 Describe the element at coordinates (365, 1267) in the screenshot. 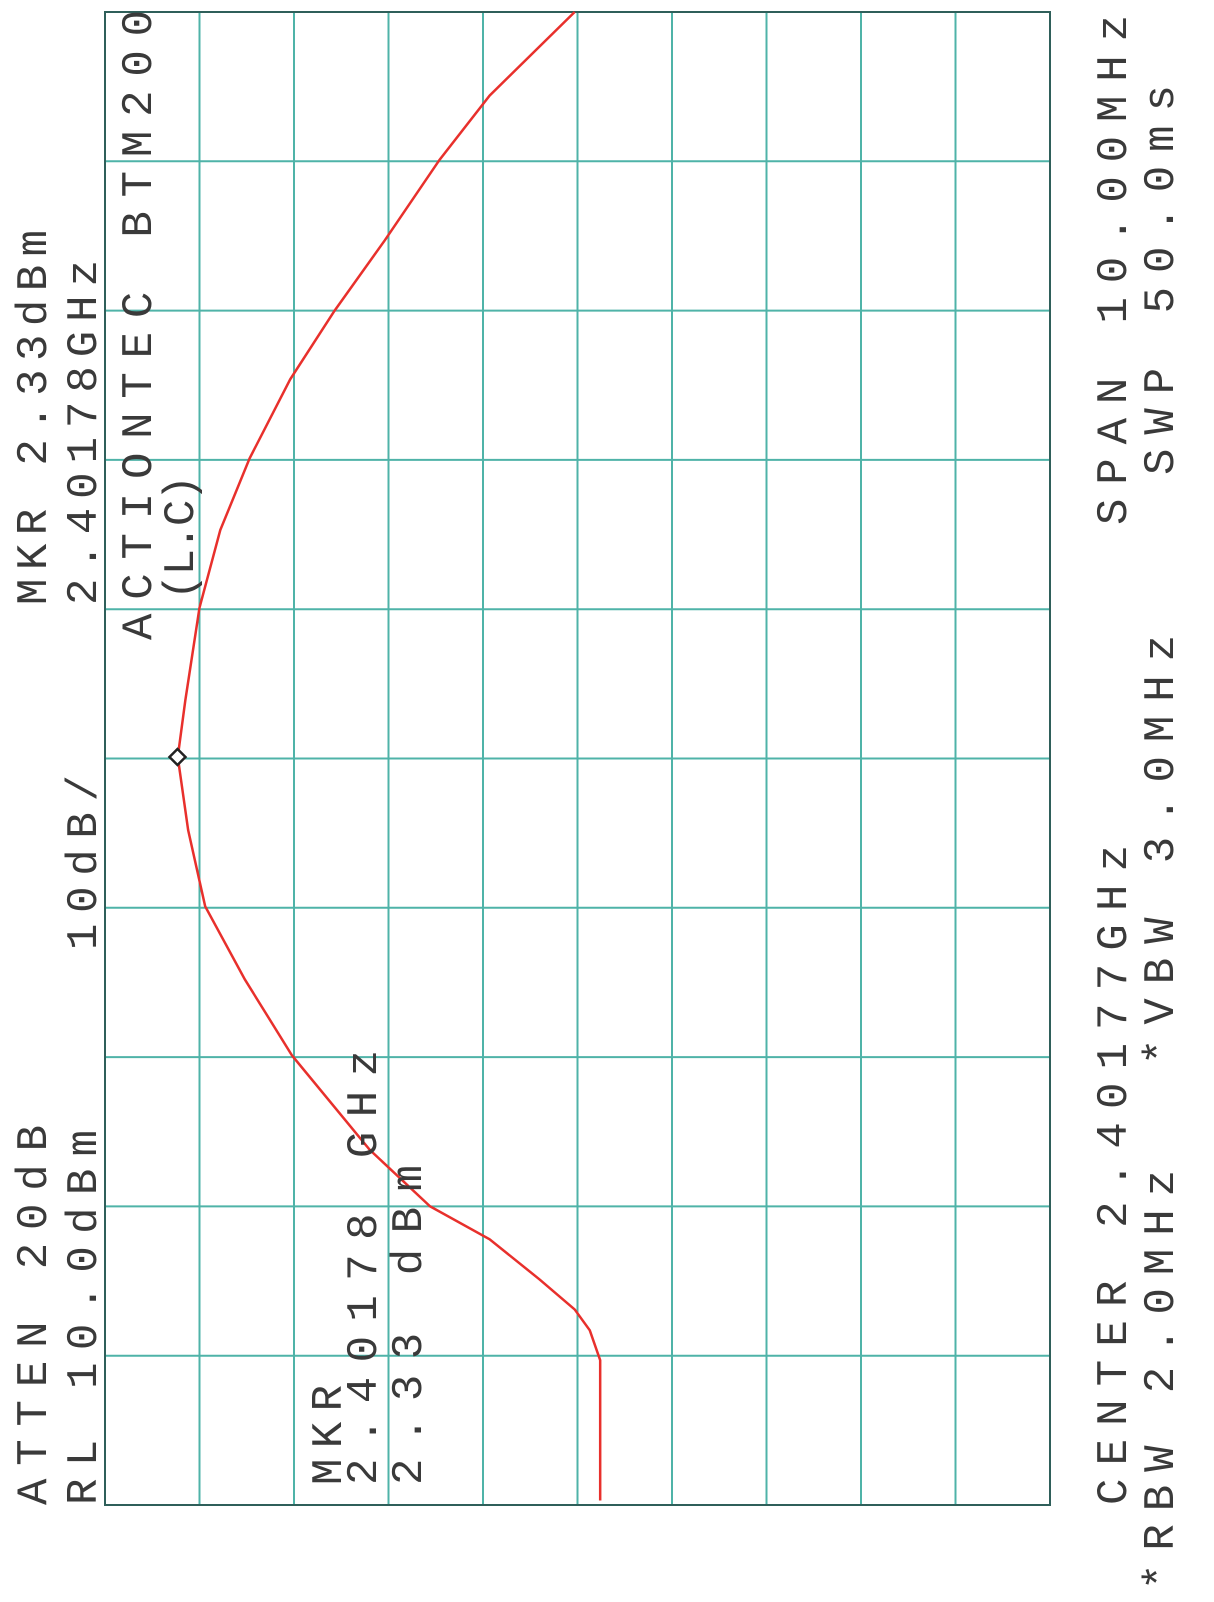

I see `annotation: 2.40178 GHz` at that location.